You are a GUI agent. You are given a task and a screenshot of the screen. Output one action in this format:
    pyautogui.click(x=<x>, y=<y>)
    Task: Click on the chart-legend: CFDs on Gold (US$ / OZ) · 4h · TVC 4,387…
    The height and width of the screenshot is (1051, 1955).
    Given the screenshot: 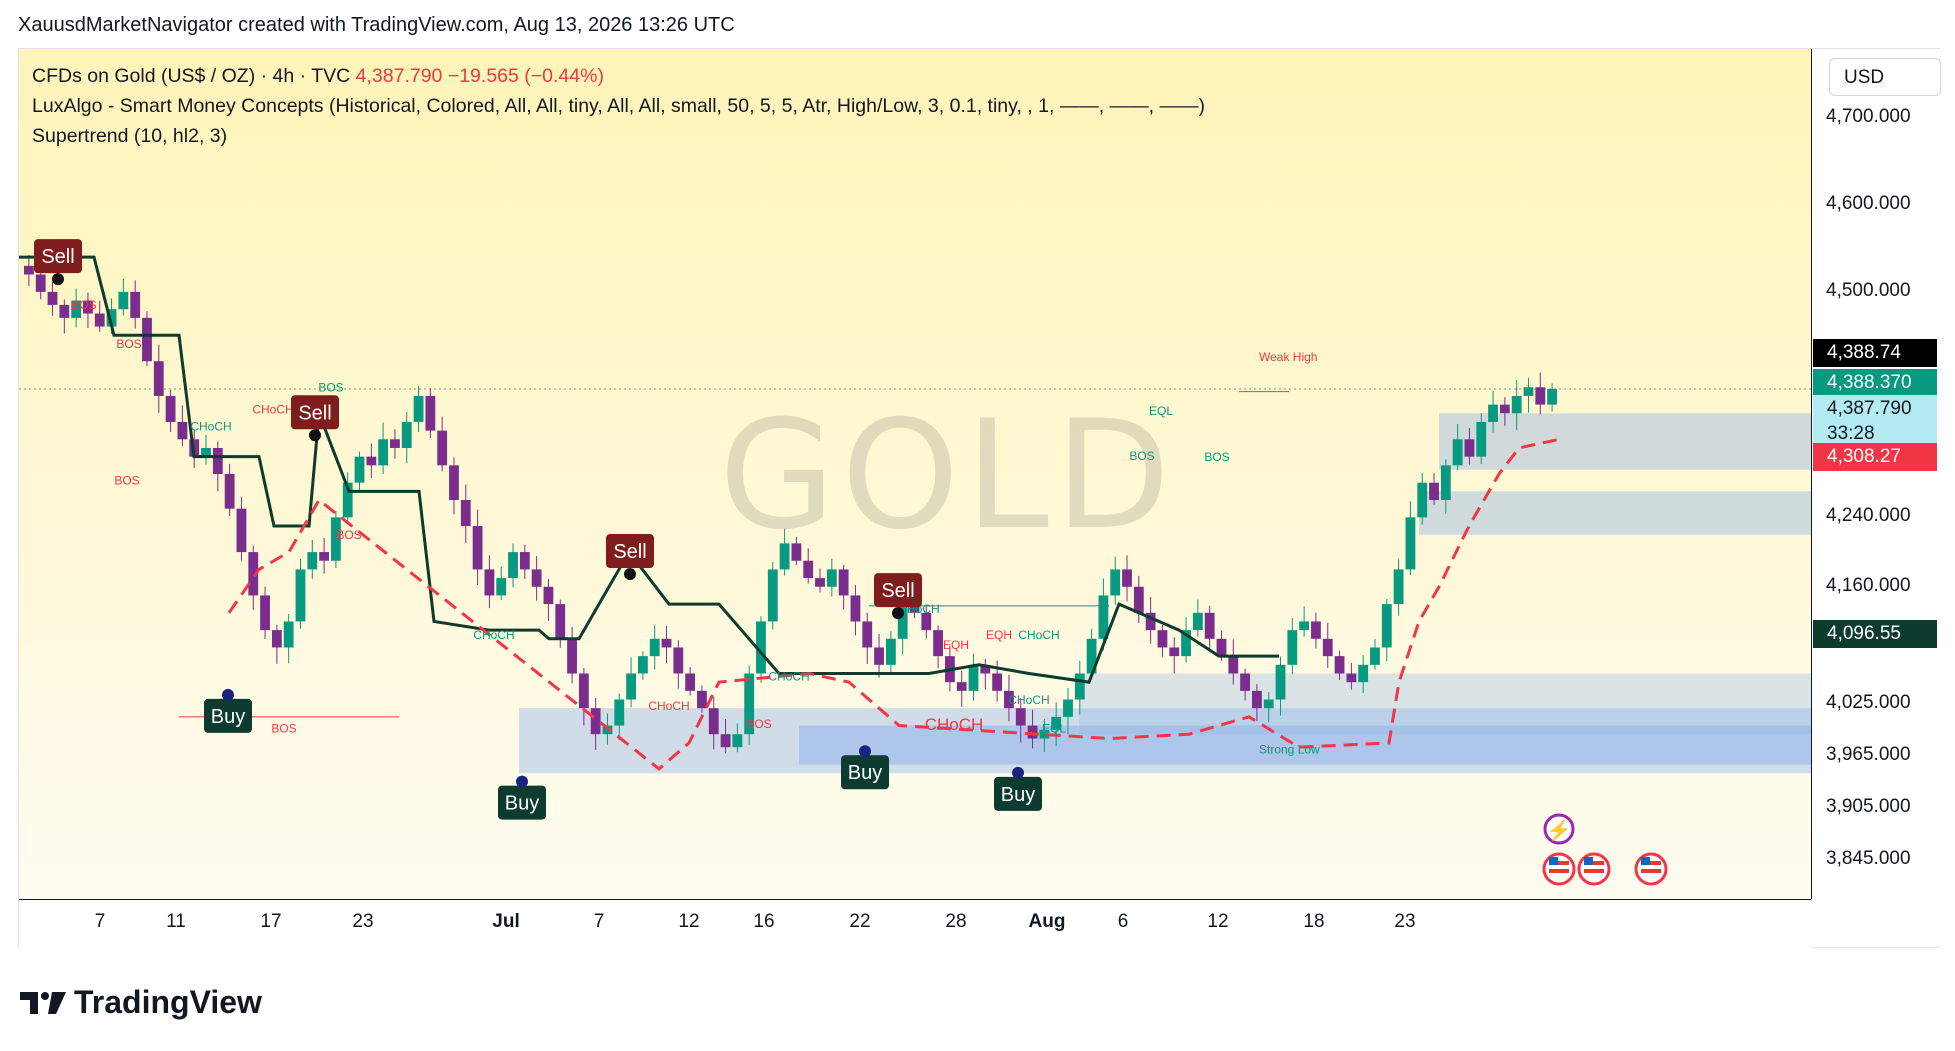 What is the action you would take?
    pyautogui.click(x=618, y=106)
    